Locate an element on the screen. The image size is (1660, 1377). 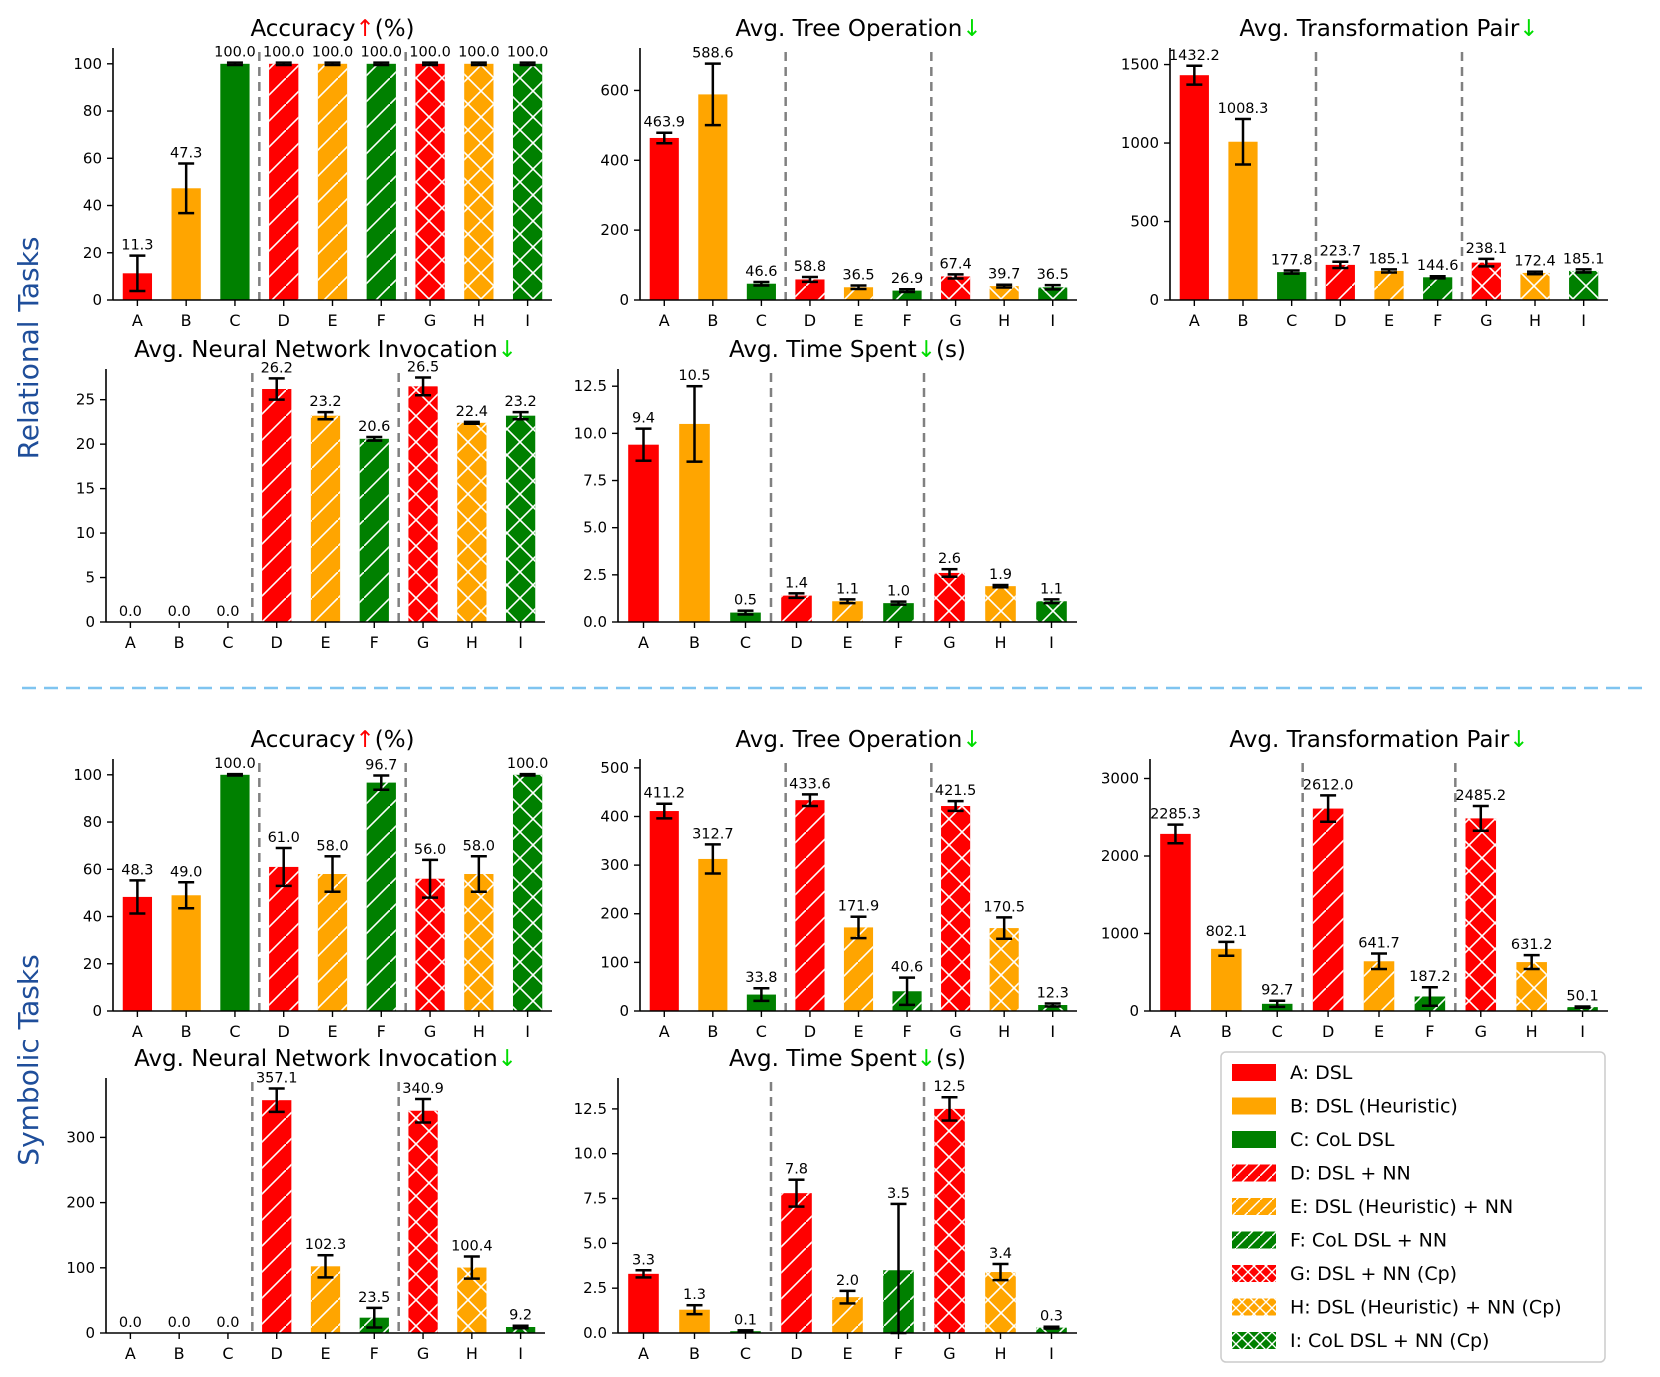
error-bar-E is located at coordinates (325, 1266).